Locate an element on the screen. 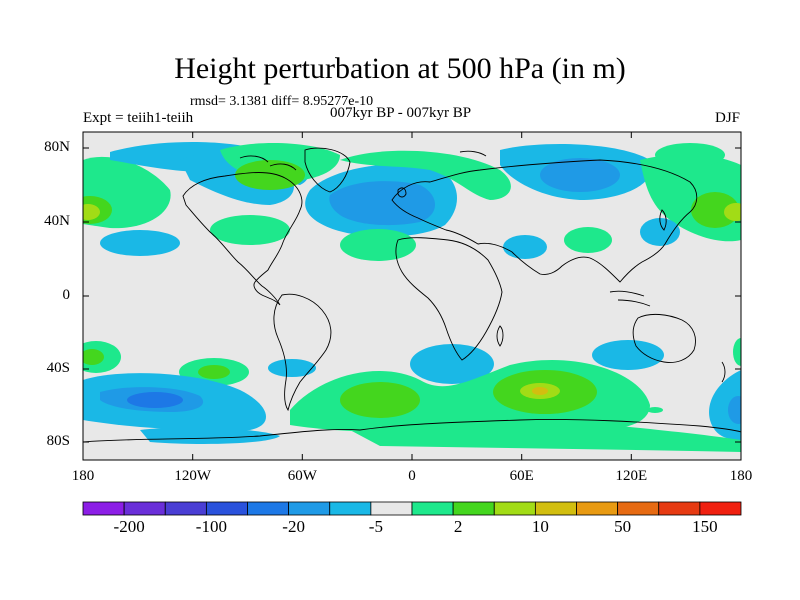 This screenshot has height=600, width=800. coast-uk is located at coordinates (402, 192).